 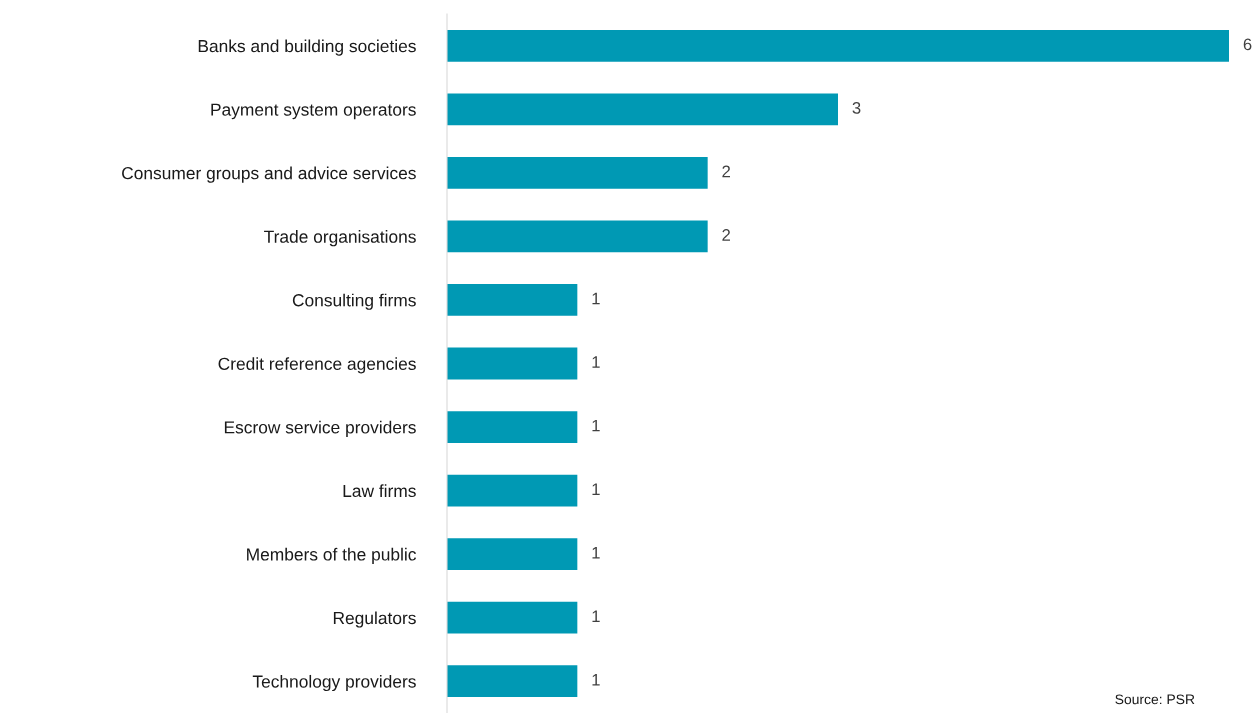 What do you see at coordinates (1247, 44) in the screenshot?
I see `data-label: 6` at bounding box center [1247, 44].